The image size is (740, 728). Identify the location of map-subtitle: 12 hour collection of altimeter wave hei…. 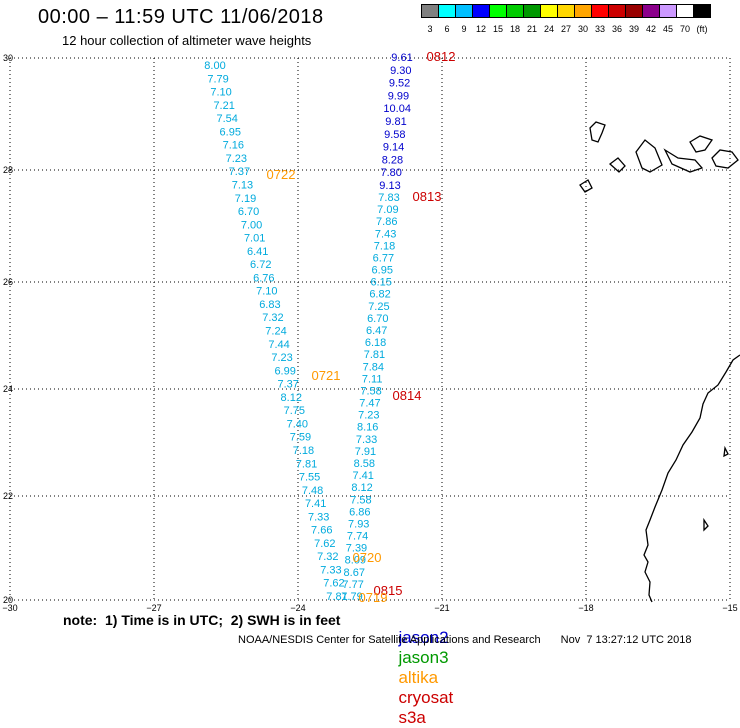
(187, 40).